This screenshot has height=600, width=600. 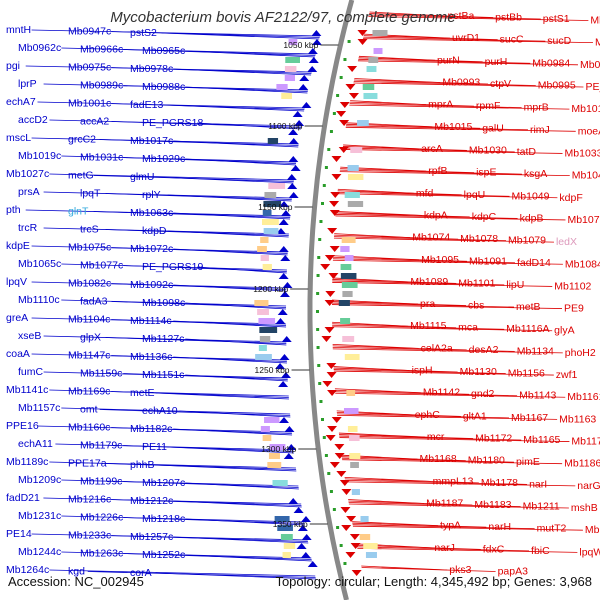 I want to click on gene-label: echA11, so click(x=35, y=444).